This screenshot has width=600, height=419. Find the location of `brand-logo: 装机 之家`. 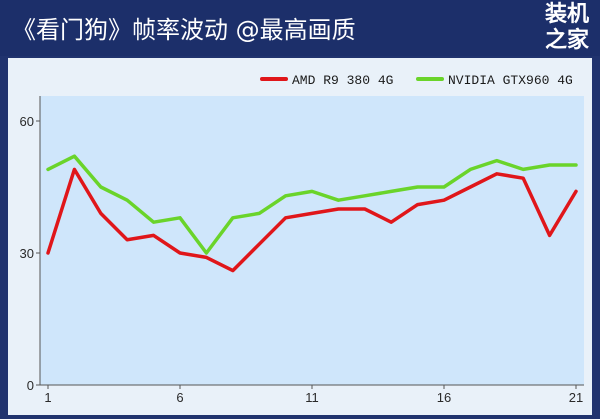

brand-logo: 装机 之家 is located at coordinates (567, 28).